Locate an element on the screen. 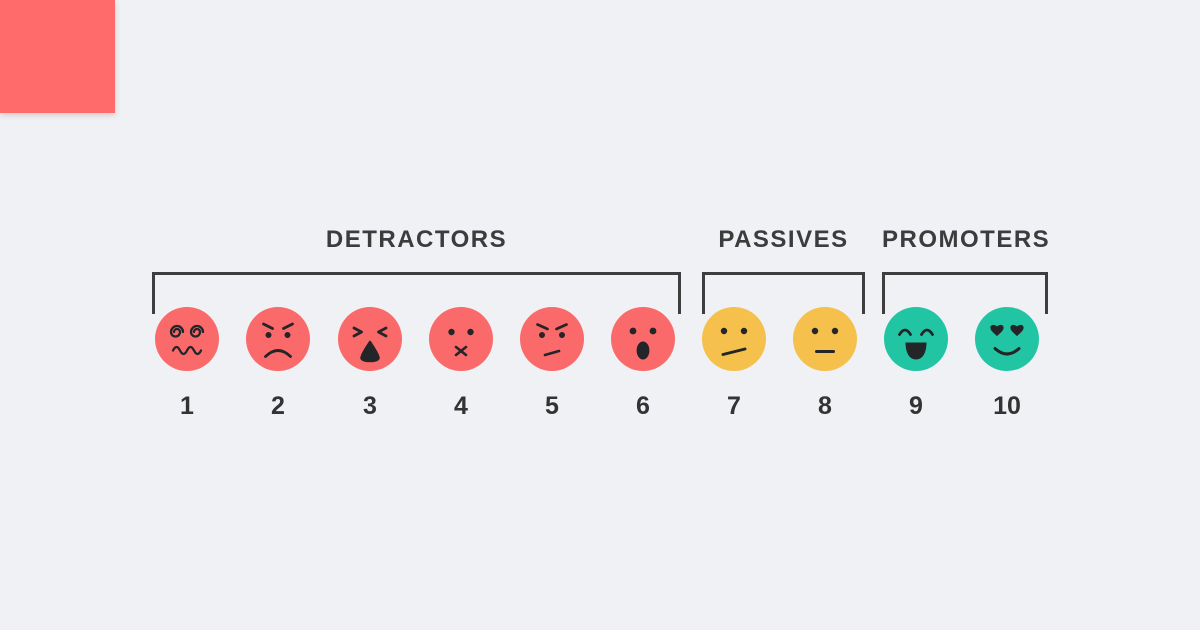  nps-group-passives: PASSIVES is located at coordinates (783, 270).